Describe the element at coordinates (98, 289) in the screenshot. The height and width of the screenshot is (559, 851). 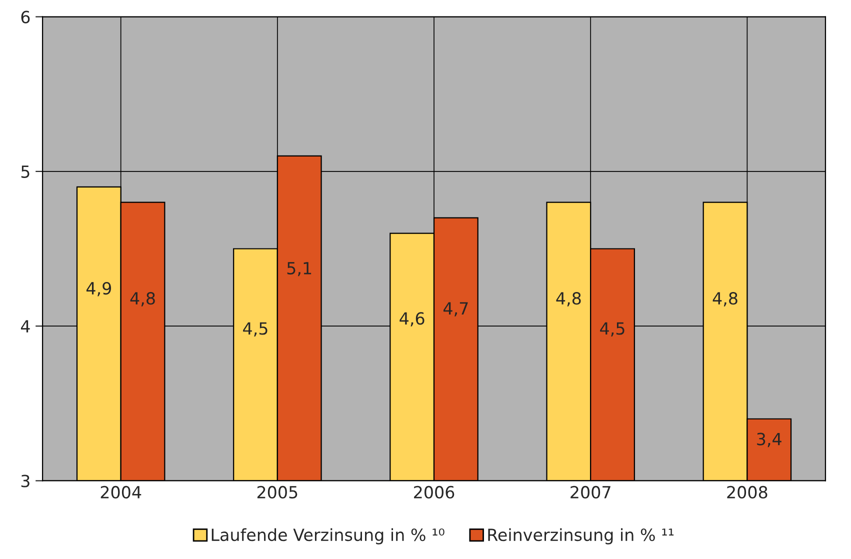
I see `data-label: 4,9` at that location.